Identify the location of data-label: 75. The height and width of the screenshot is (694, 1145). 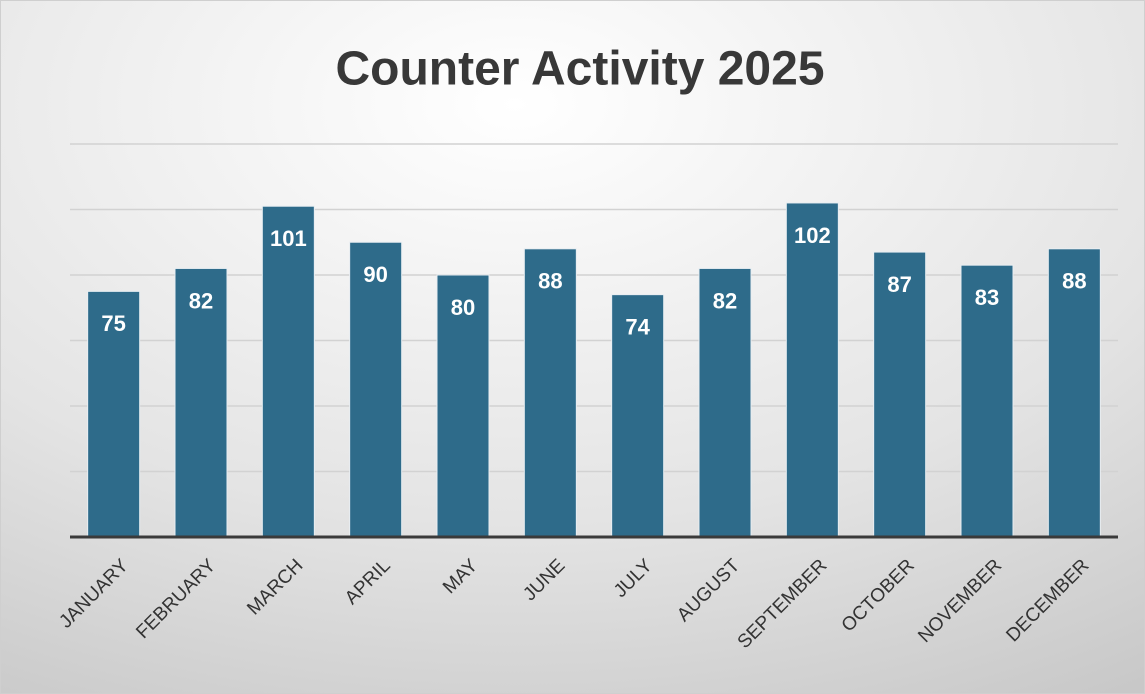
(113, 323).